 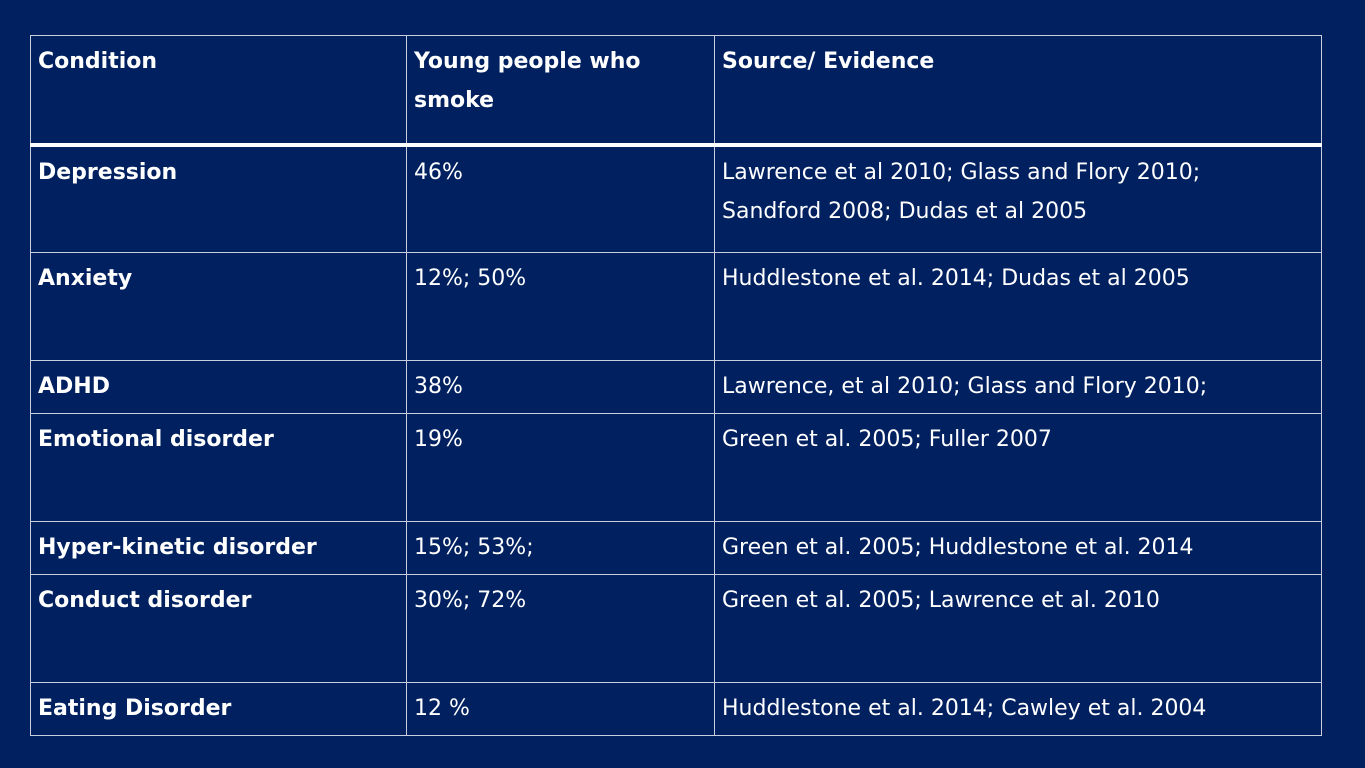 What do you see at coordinates (218, 306) in the screenshot?
I see `condition-cell: Anxiety` at bounding box center [218, 306].